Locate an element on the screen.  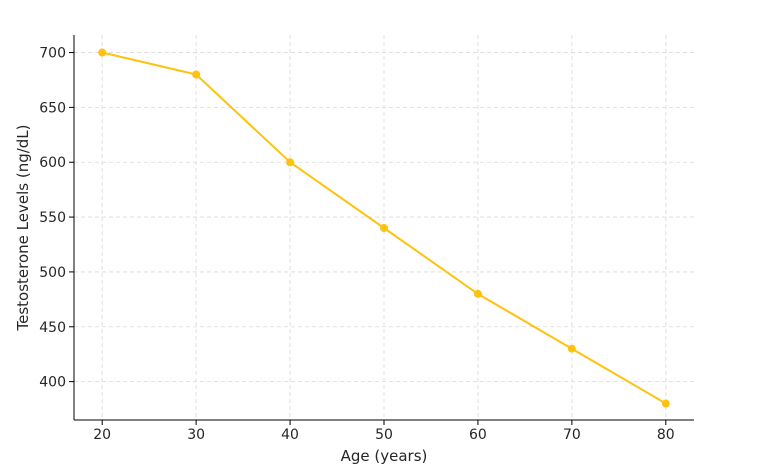
x-tick-label: 40 is located at coordinates (290, 435).